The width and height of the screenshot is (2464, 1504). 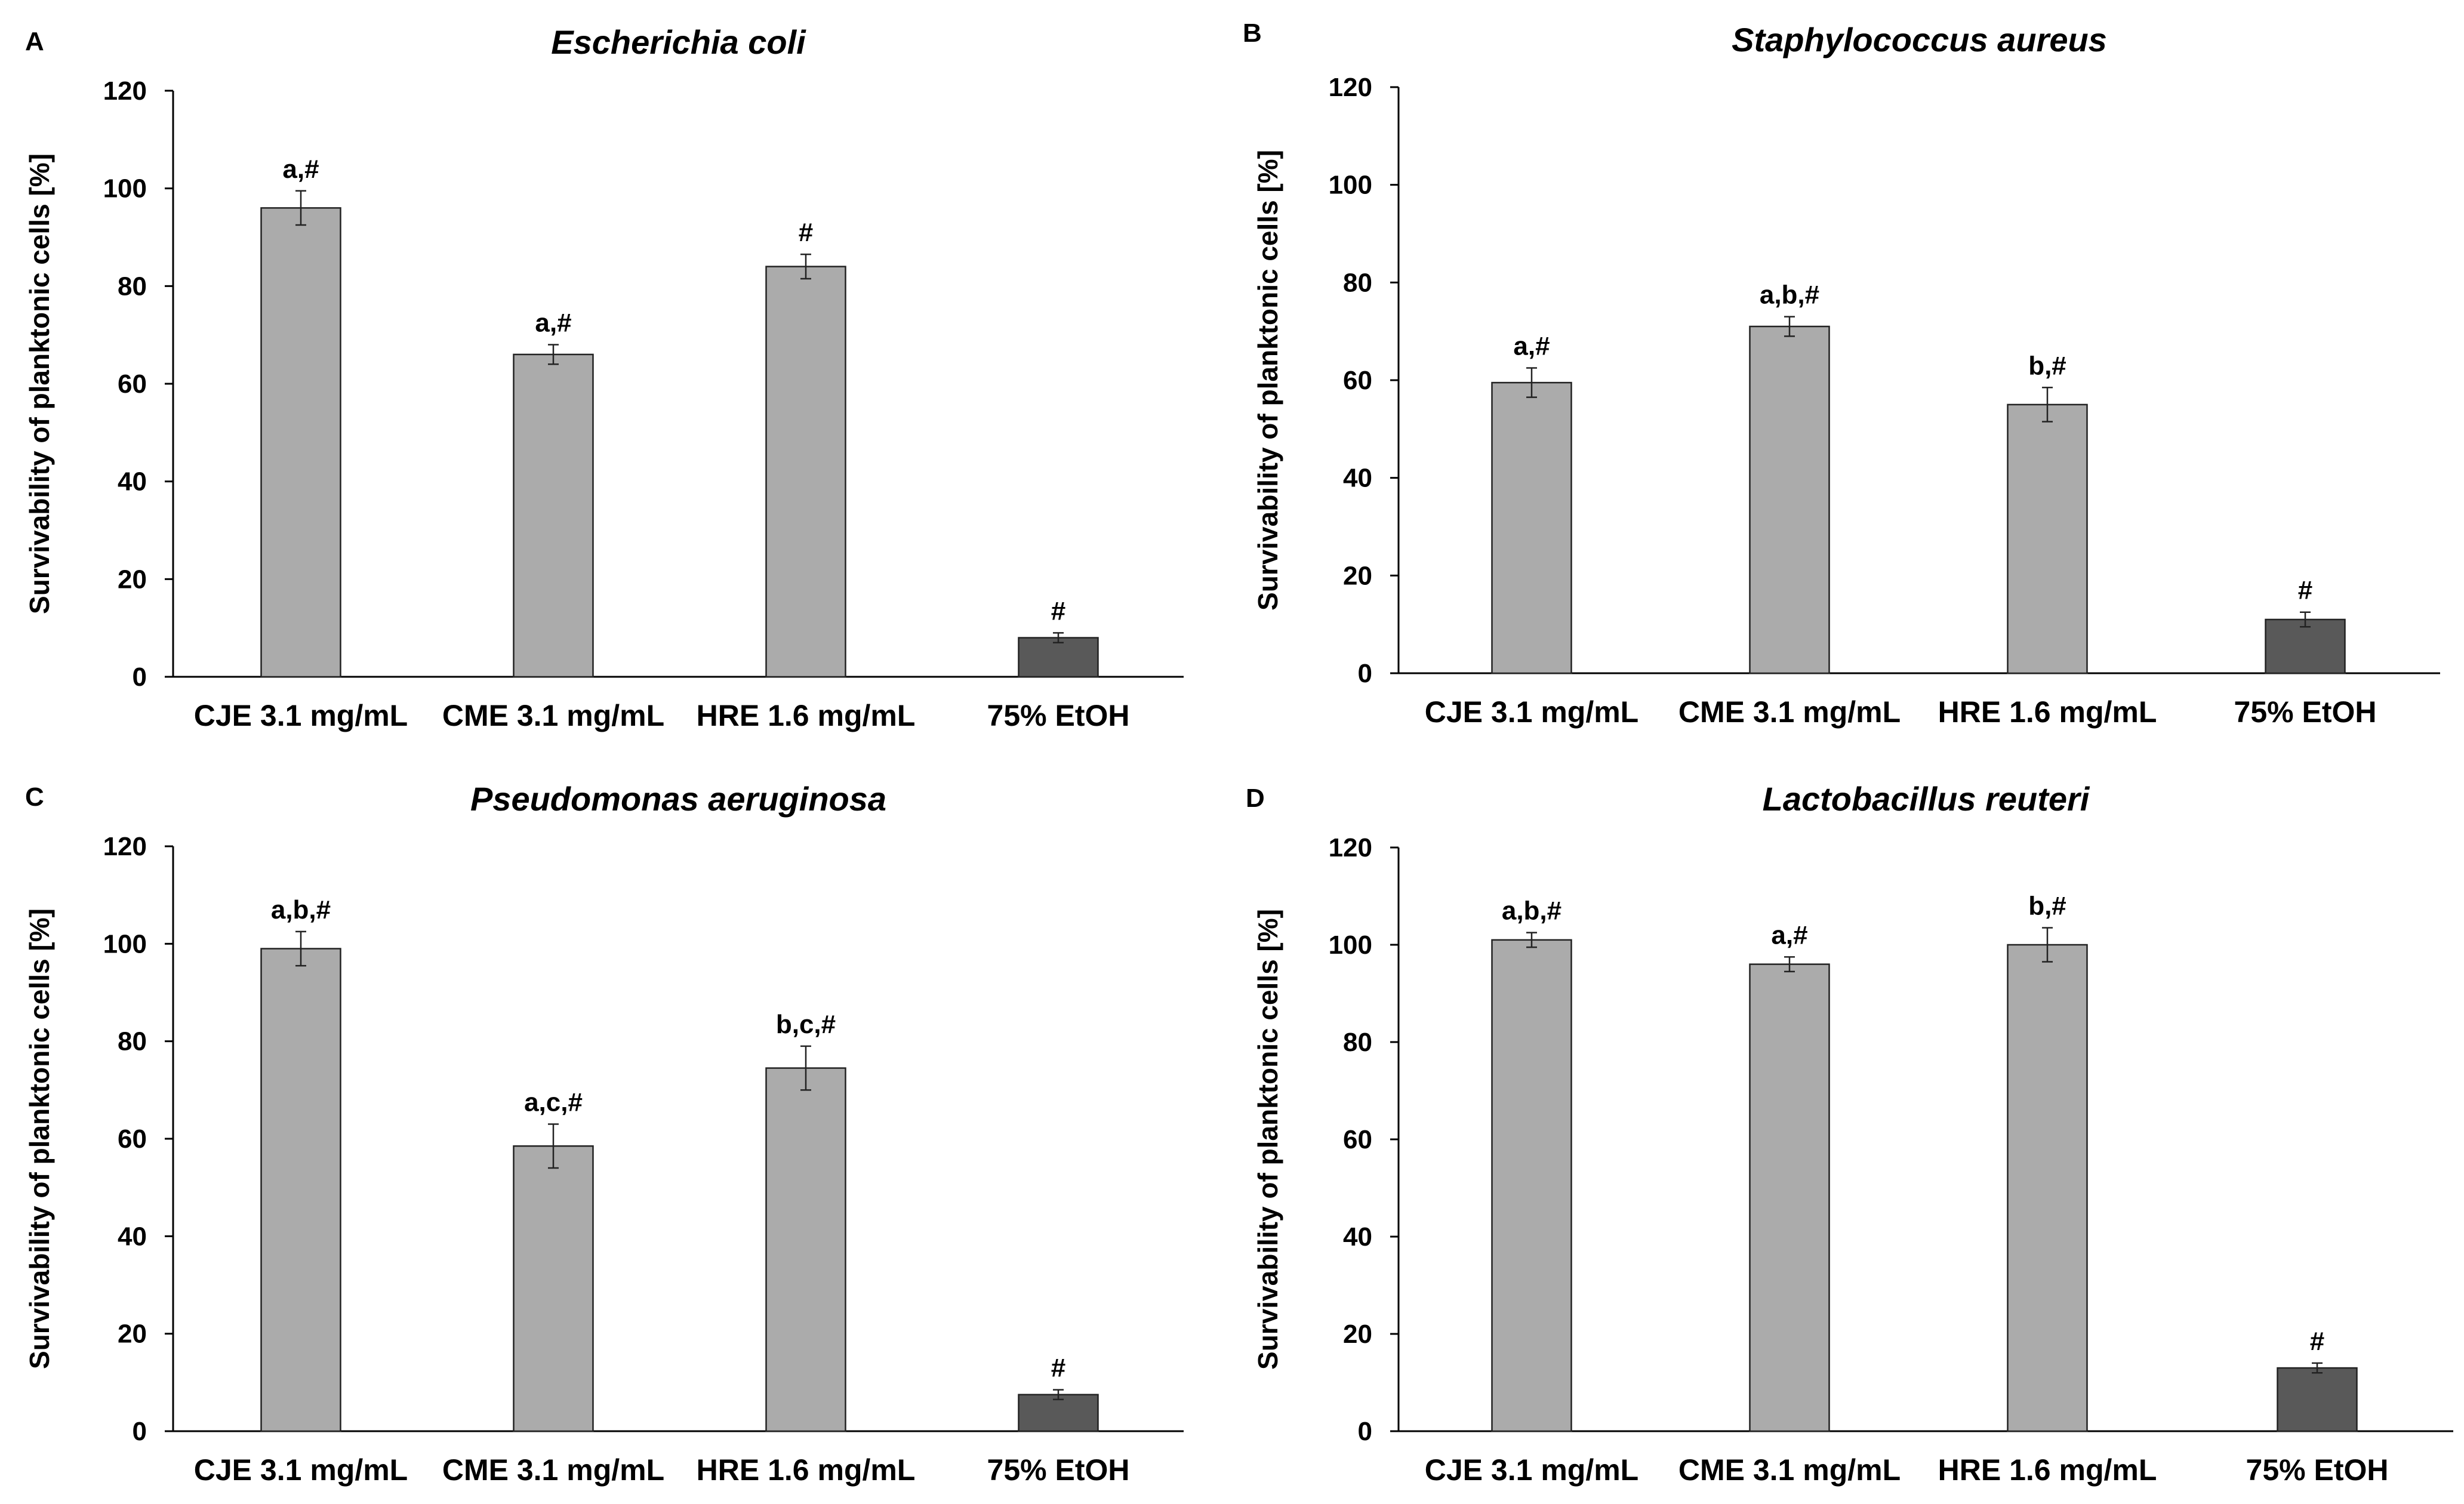 I want to click on panel-letter: D, so click(x=1255, y=798).